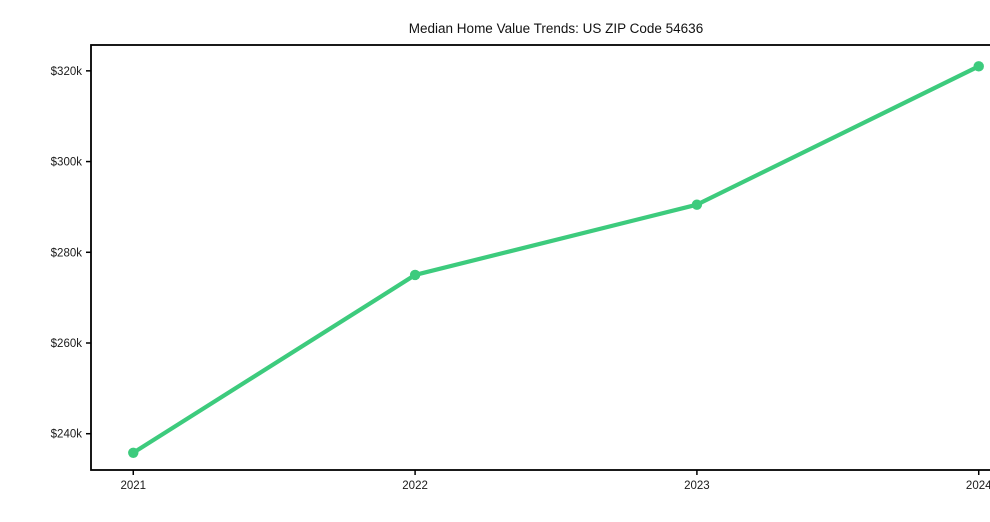  What do you see at coordinates (133, 486) in the screenshot?
I see `x-tick-label: 2021` at bounding box center [133, 486].